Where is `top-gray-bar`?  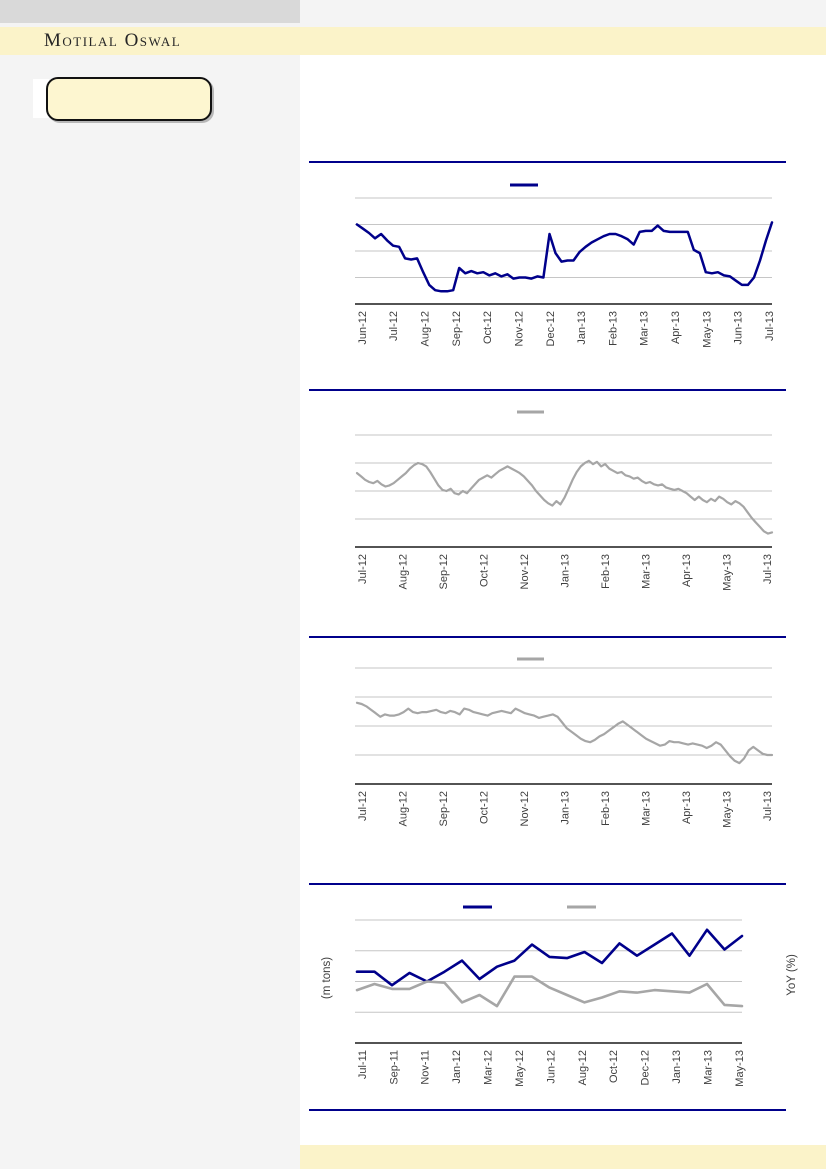
top-gray-bar is located at coordinates (150, 11).